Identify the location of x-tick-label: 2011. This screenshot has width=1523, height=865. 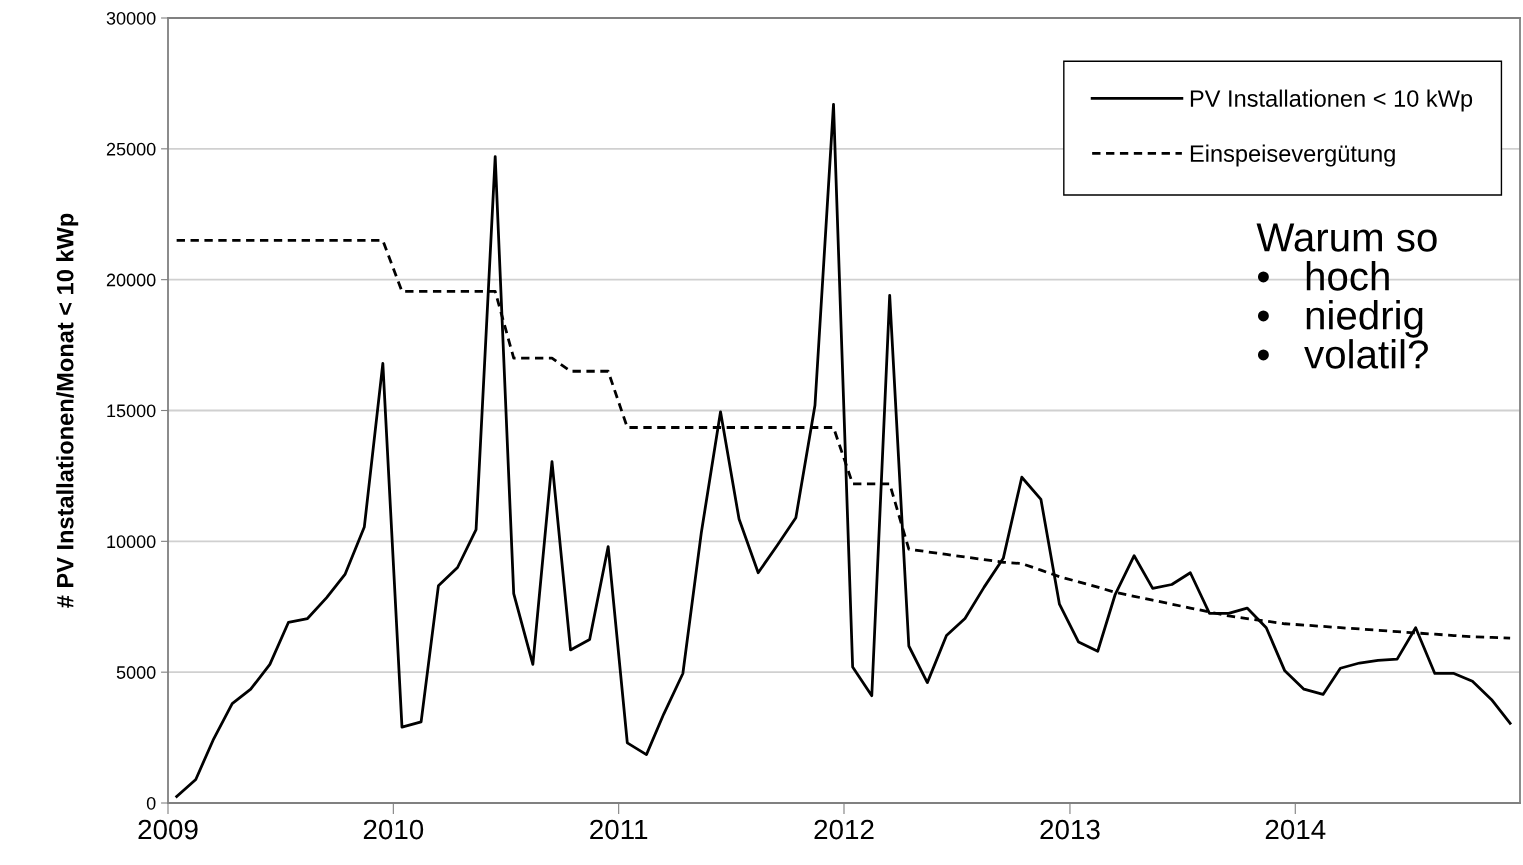
(619, 829).